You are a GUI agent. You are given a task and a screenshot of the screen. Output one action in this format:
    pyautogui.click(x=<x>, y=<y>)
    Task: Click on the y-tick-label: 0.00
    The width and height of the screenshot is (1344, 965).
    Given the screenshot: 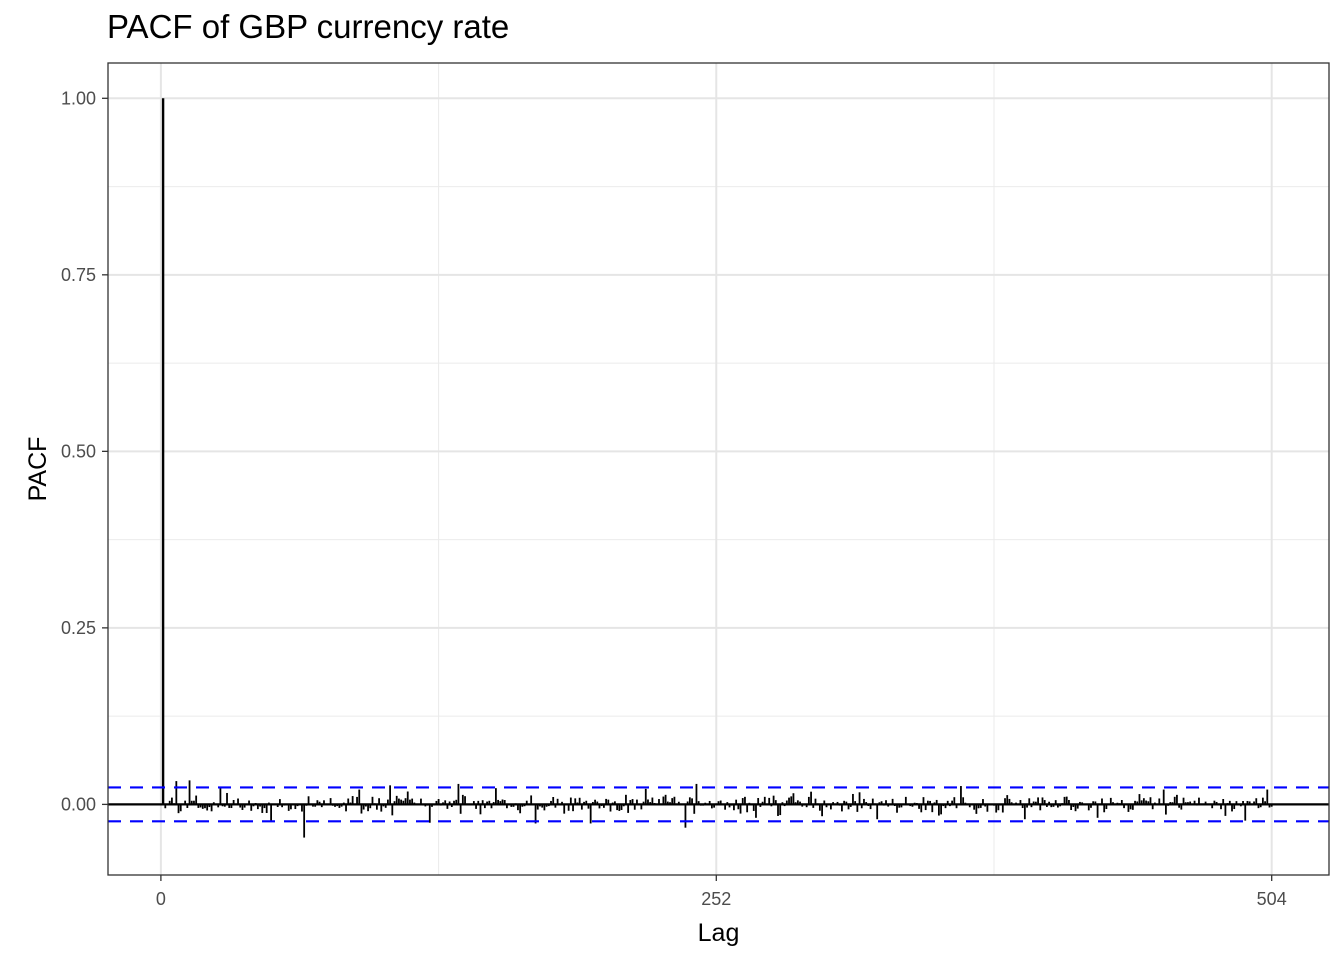 What is the action you would take?
    pyautogui.click(x=78, y=804)
    